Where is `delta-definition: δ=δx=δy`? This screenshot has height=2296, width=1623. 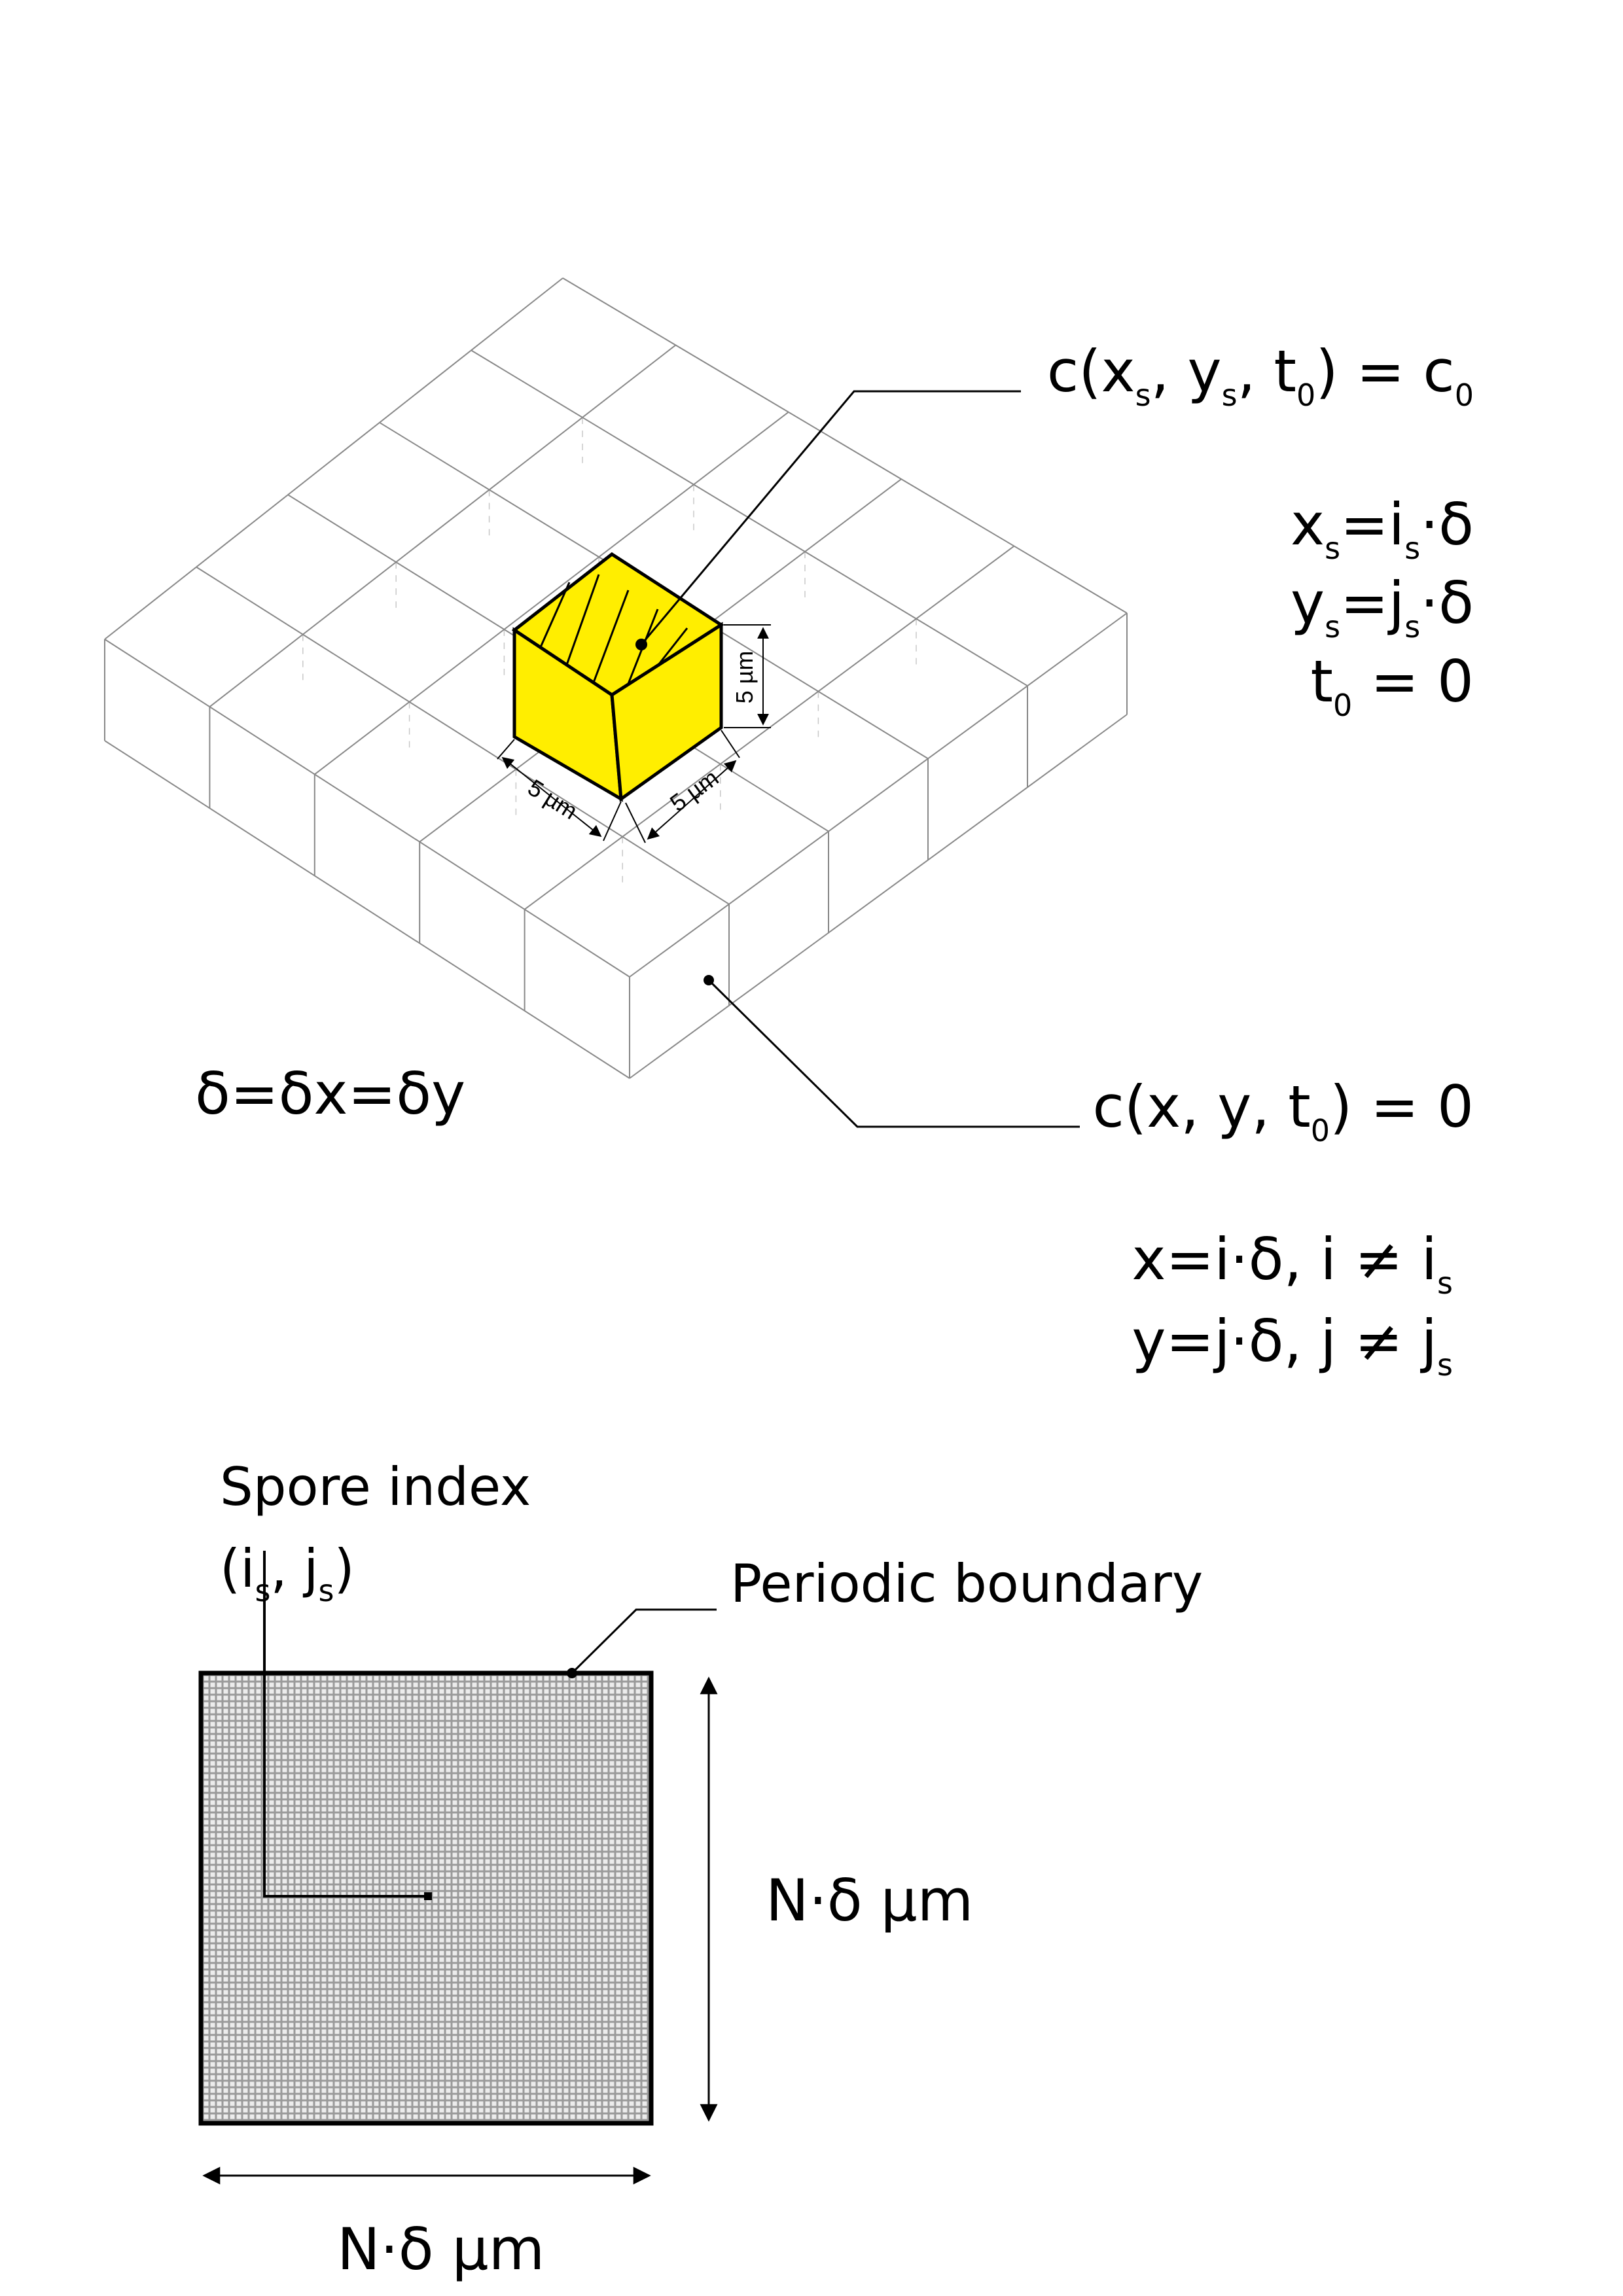 delta-definition: δ=δx=δy is located at coordinates (330, 1093).